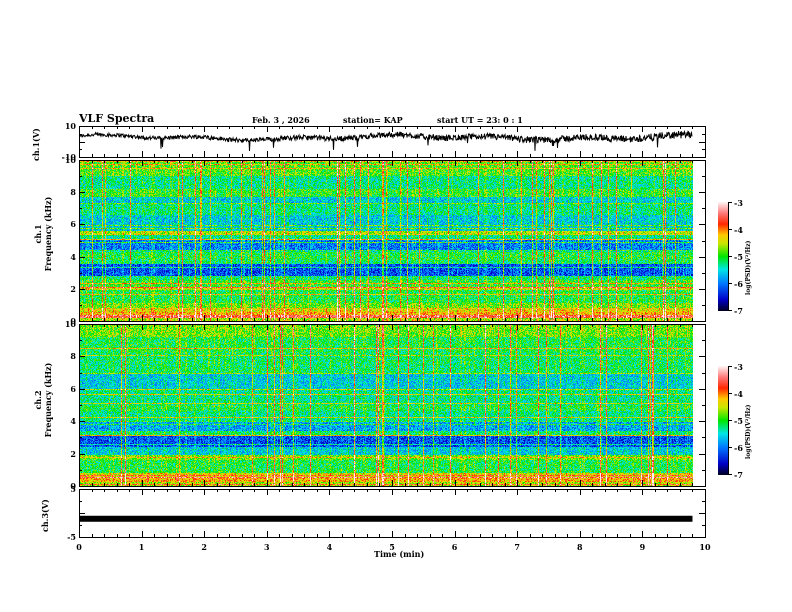  Describe the element at coordinates (723, 256) in the screenshot. I see `ch1-colorbar` at that location.